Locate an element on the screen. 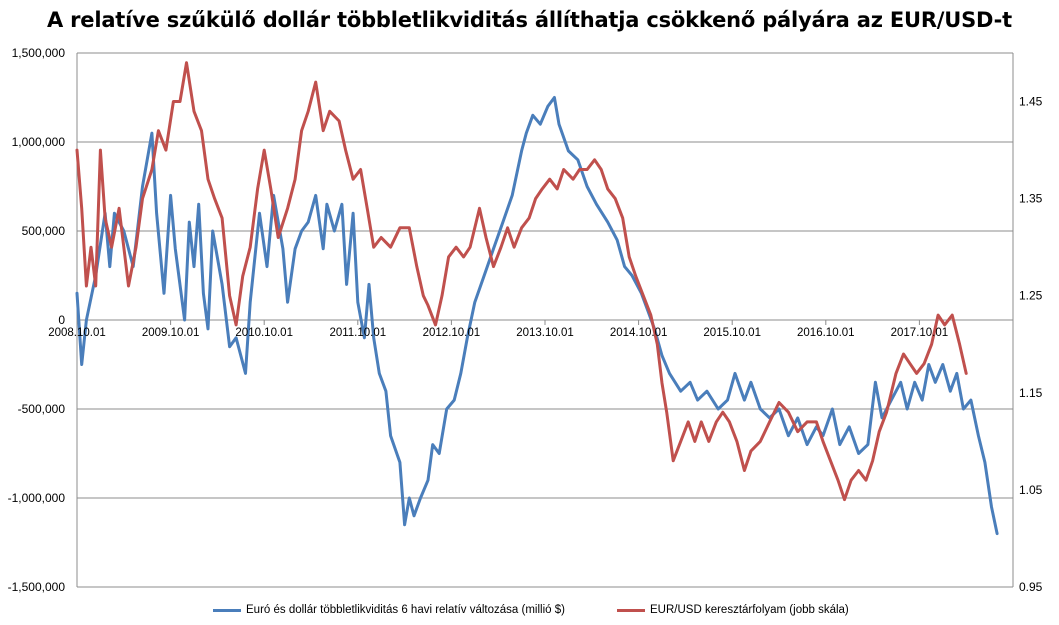  x-tick-label: 2013.10.01 is located at coordinates (545, 333).